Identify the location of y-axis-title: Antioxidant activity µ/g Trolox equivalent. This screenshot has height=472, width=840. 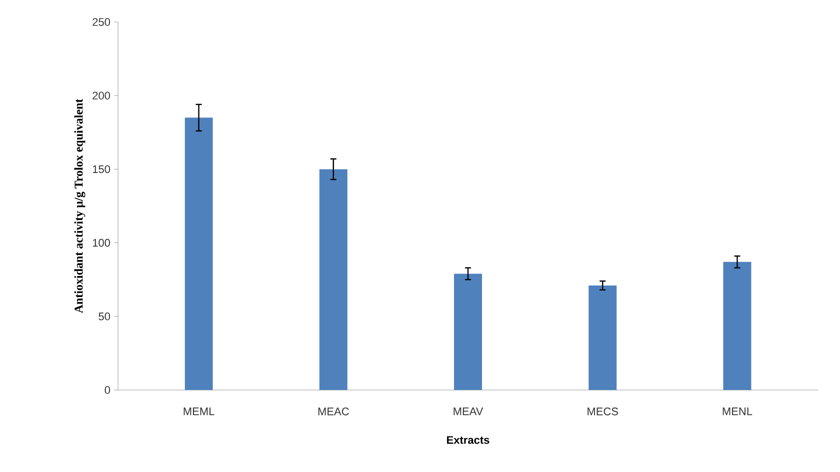
(80, 206).